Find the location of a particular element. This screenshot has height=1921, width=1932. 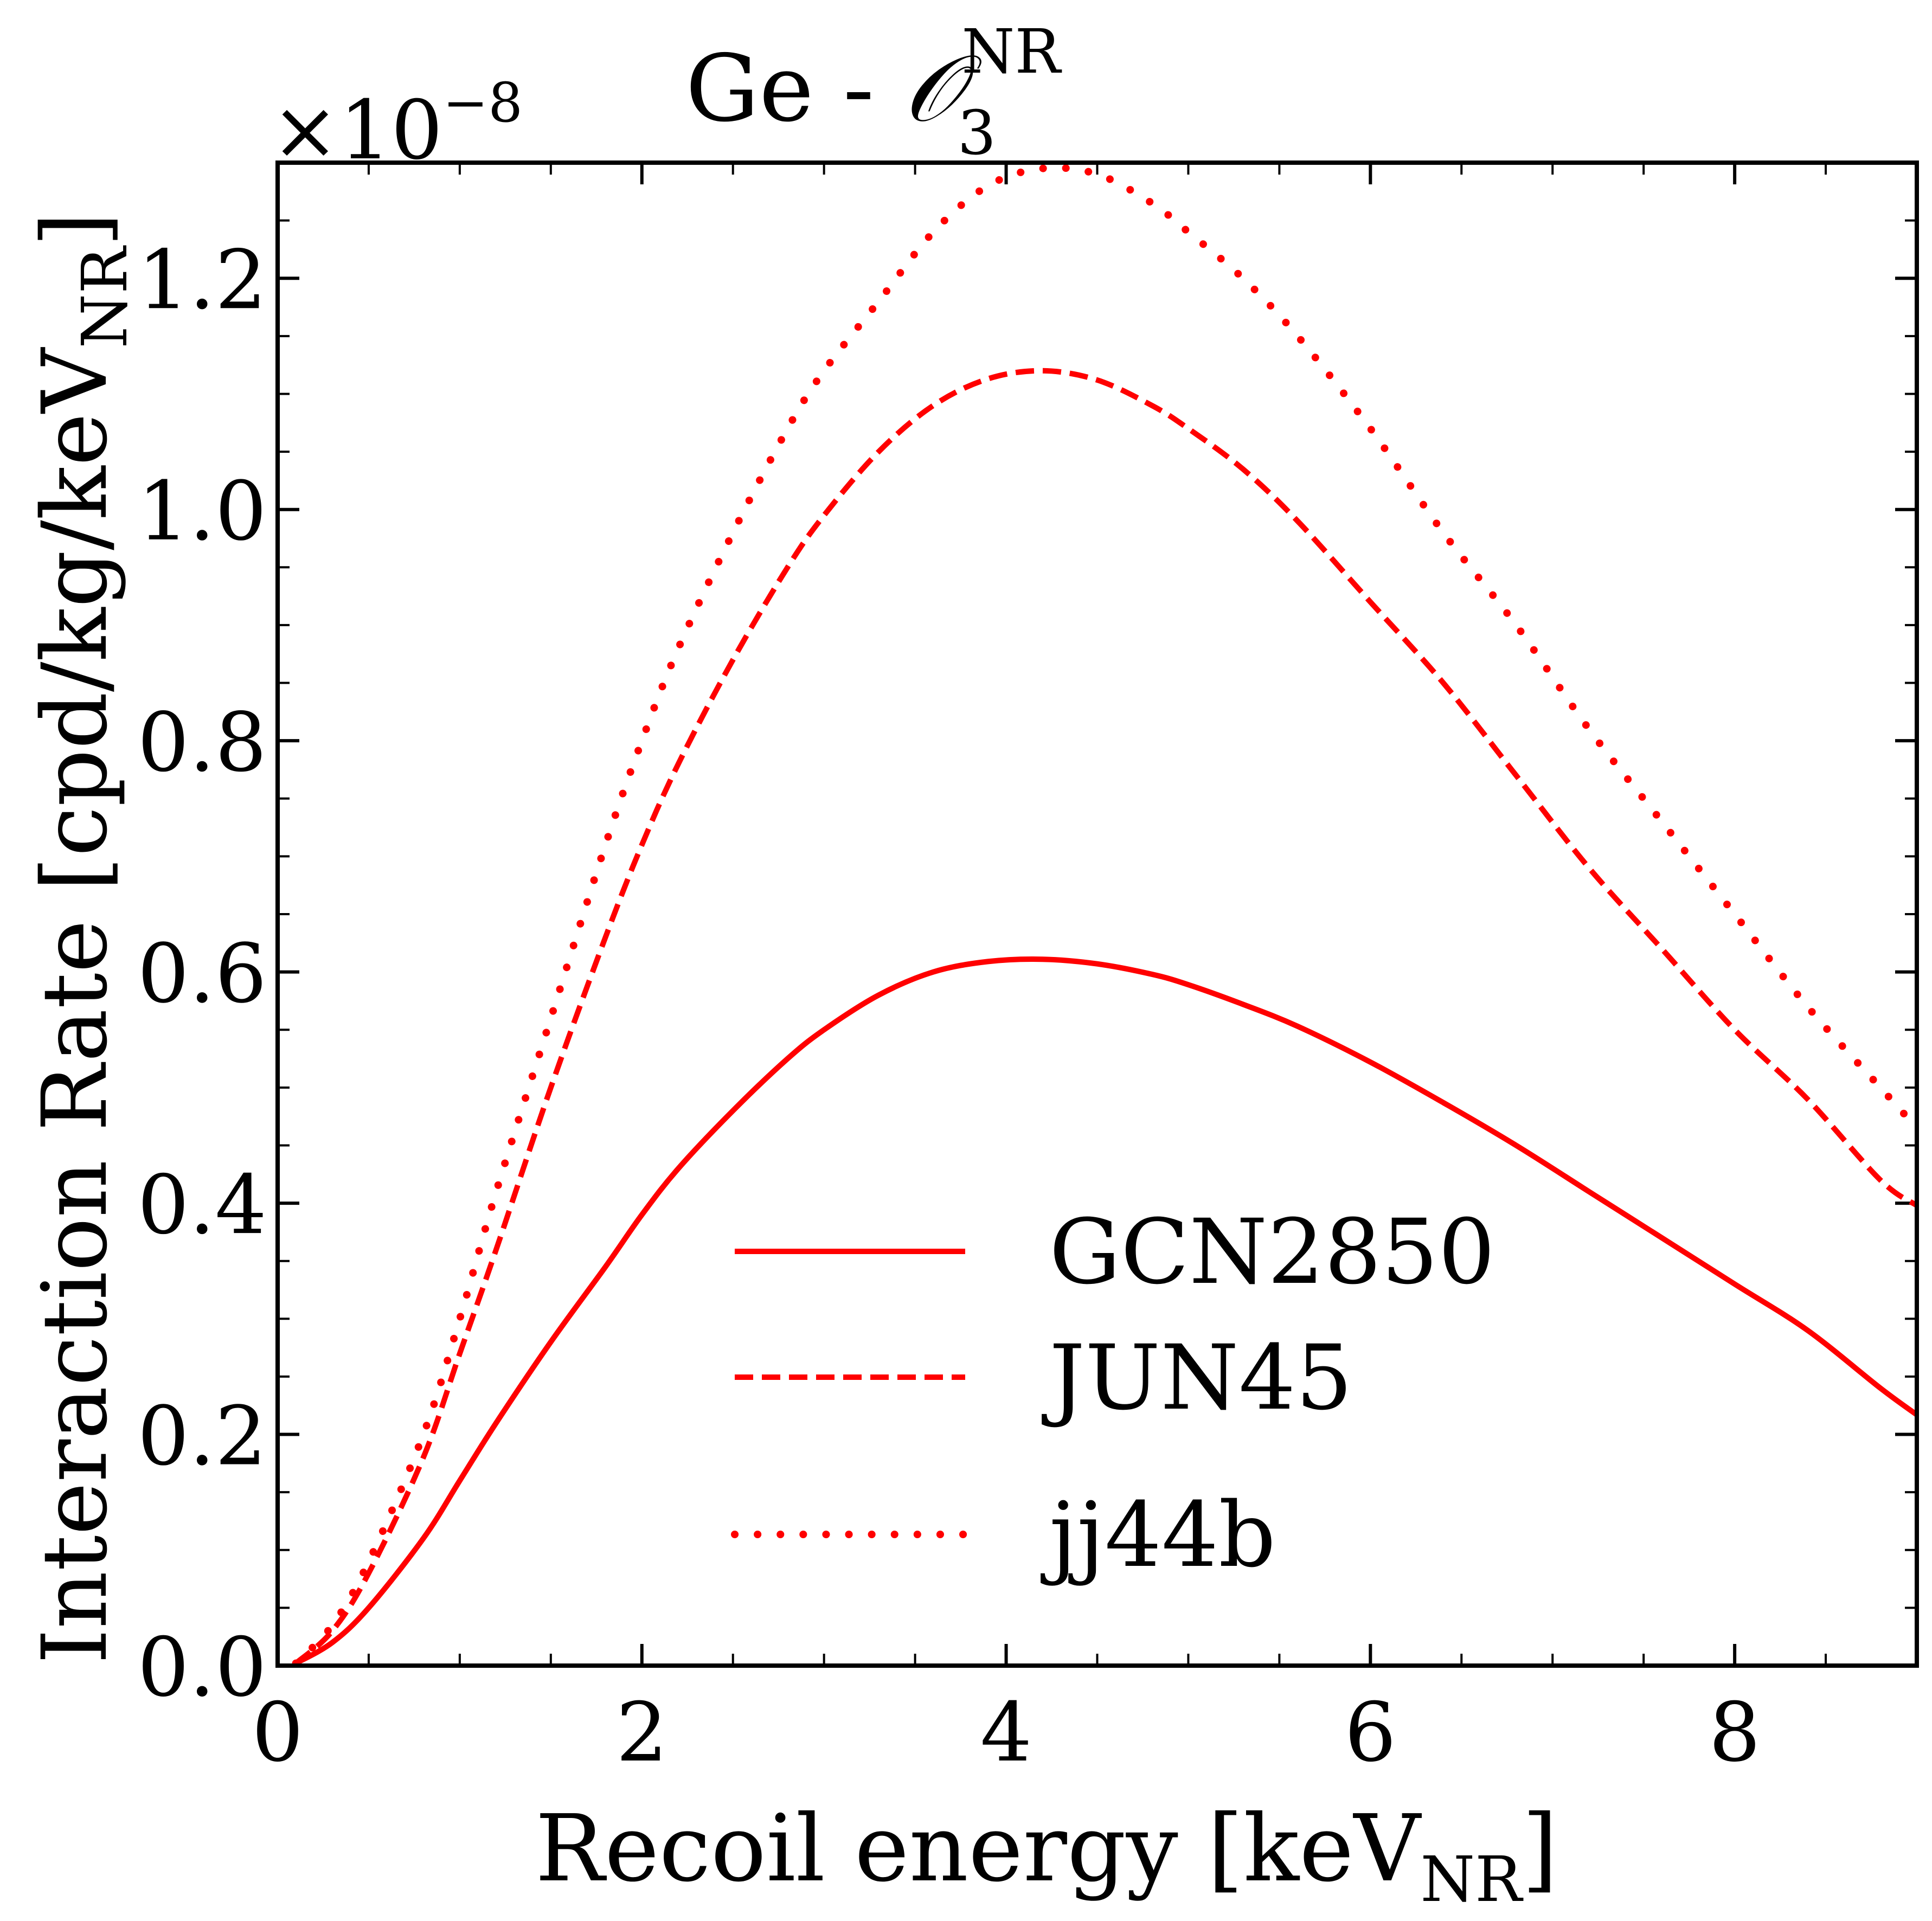

y-tick-label: 0.4 is located at coordinates (202, 1205).